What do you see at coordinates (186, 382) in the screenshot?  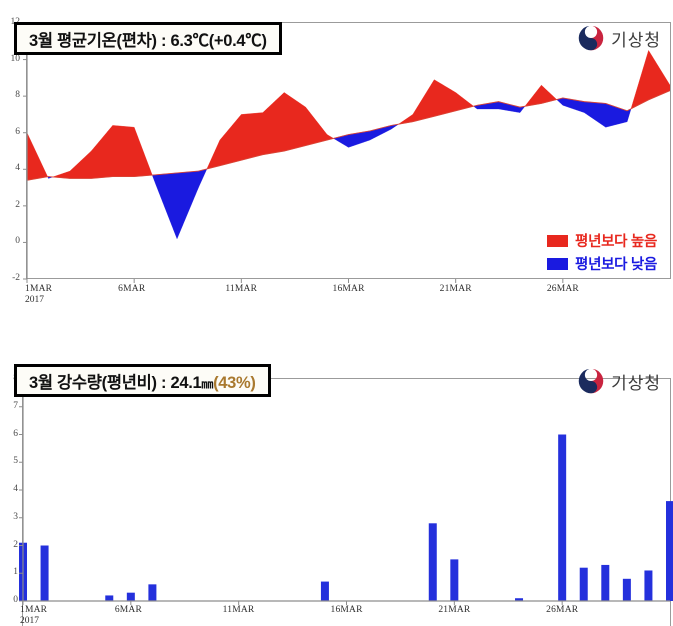 I see `precipitation-title-value: 24.1` at bounding box center [186, 382].